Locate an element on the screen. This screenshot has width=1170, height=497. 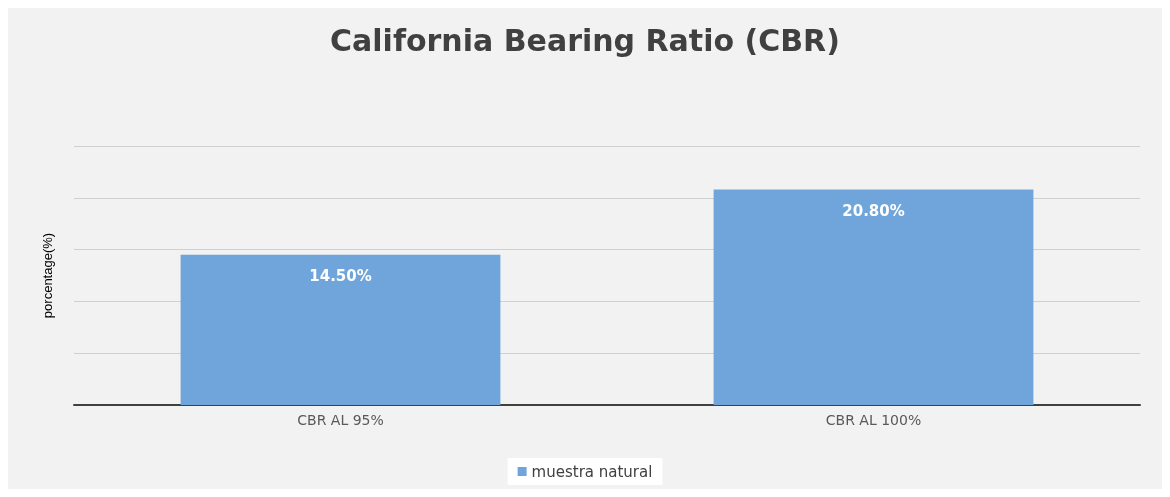
chart-title: California Bearing Ratio (CBR) is located at coordinates (585, 40).